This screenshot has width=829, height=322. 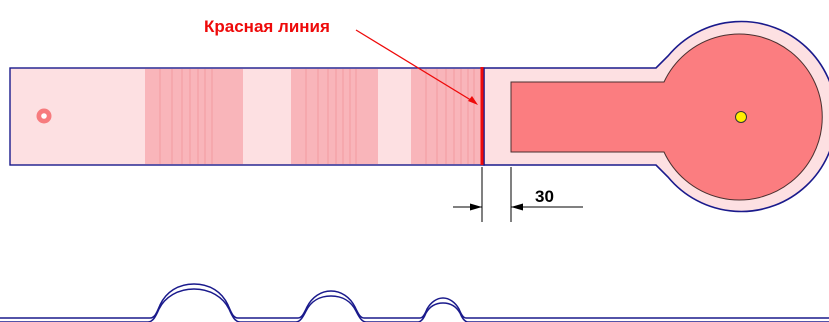 I want to click on profile-line-upper, so click(x=414, y=301).